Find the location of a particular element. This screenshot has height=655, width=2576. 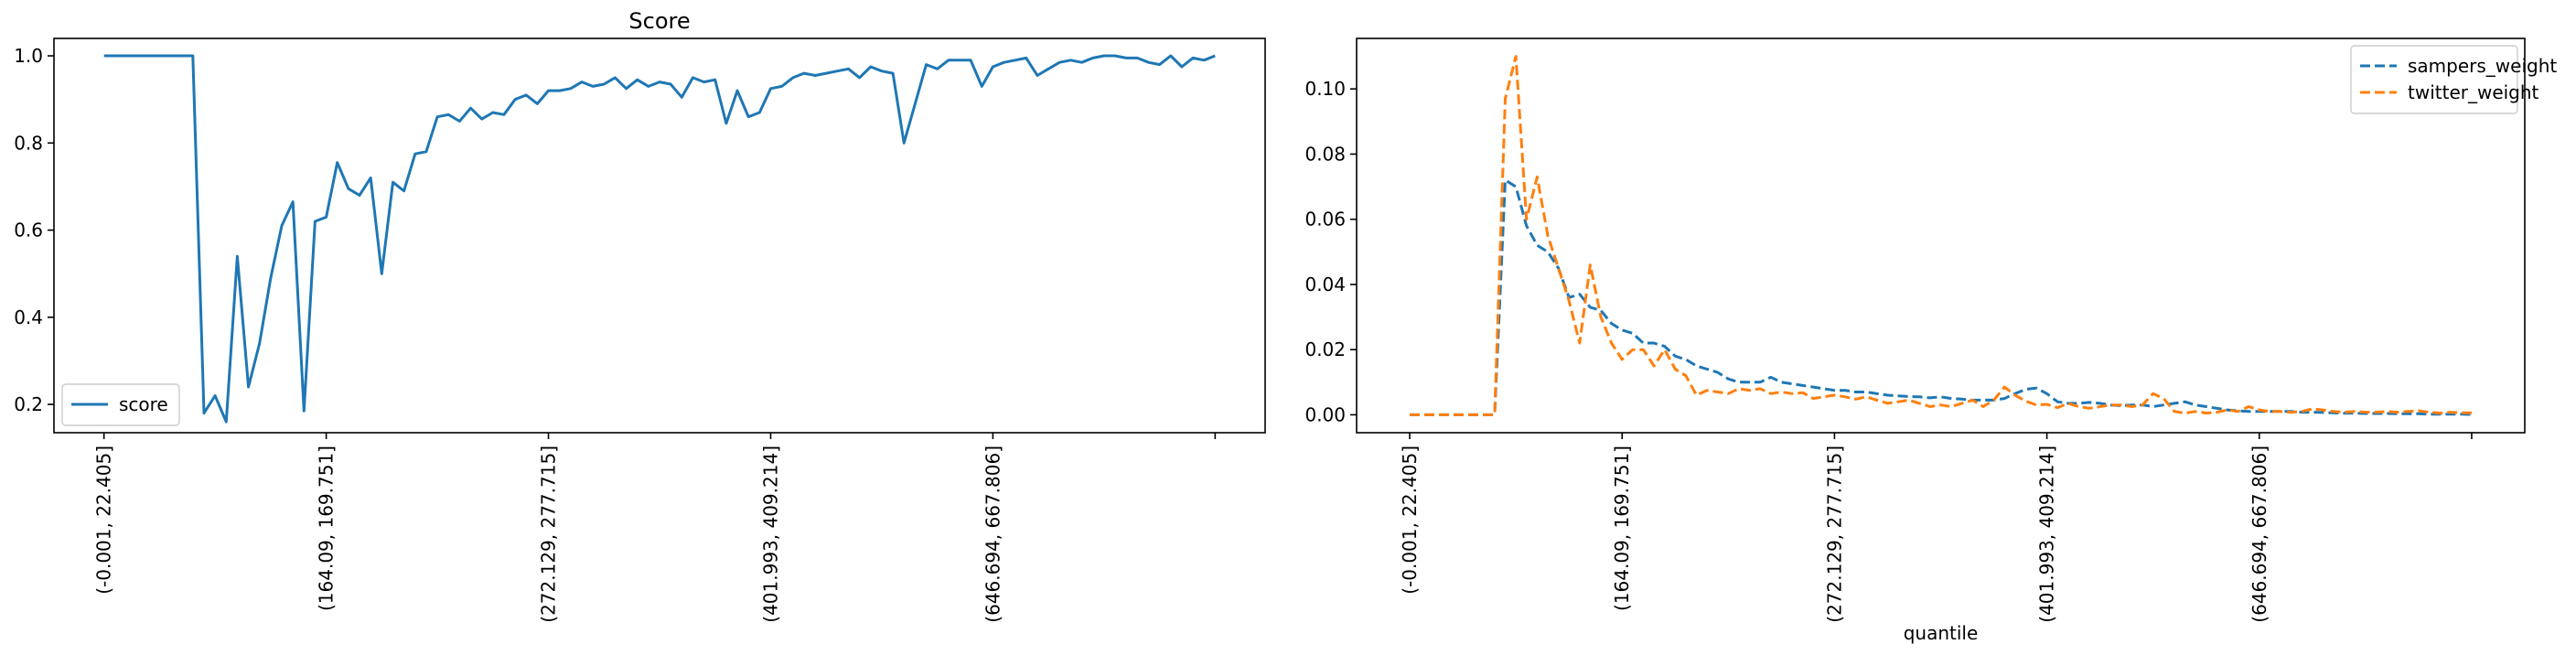

y-tick-label: 0.02 is located at coordinates (1325, 349).